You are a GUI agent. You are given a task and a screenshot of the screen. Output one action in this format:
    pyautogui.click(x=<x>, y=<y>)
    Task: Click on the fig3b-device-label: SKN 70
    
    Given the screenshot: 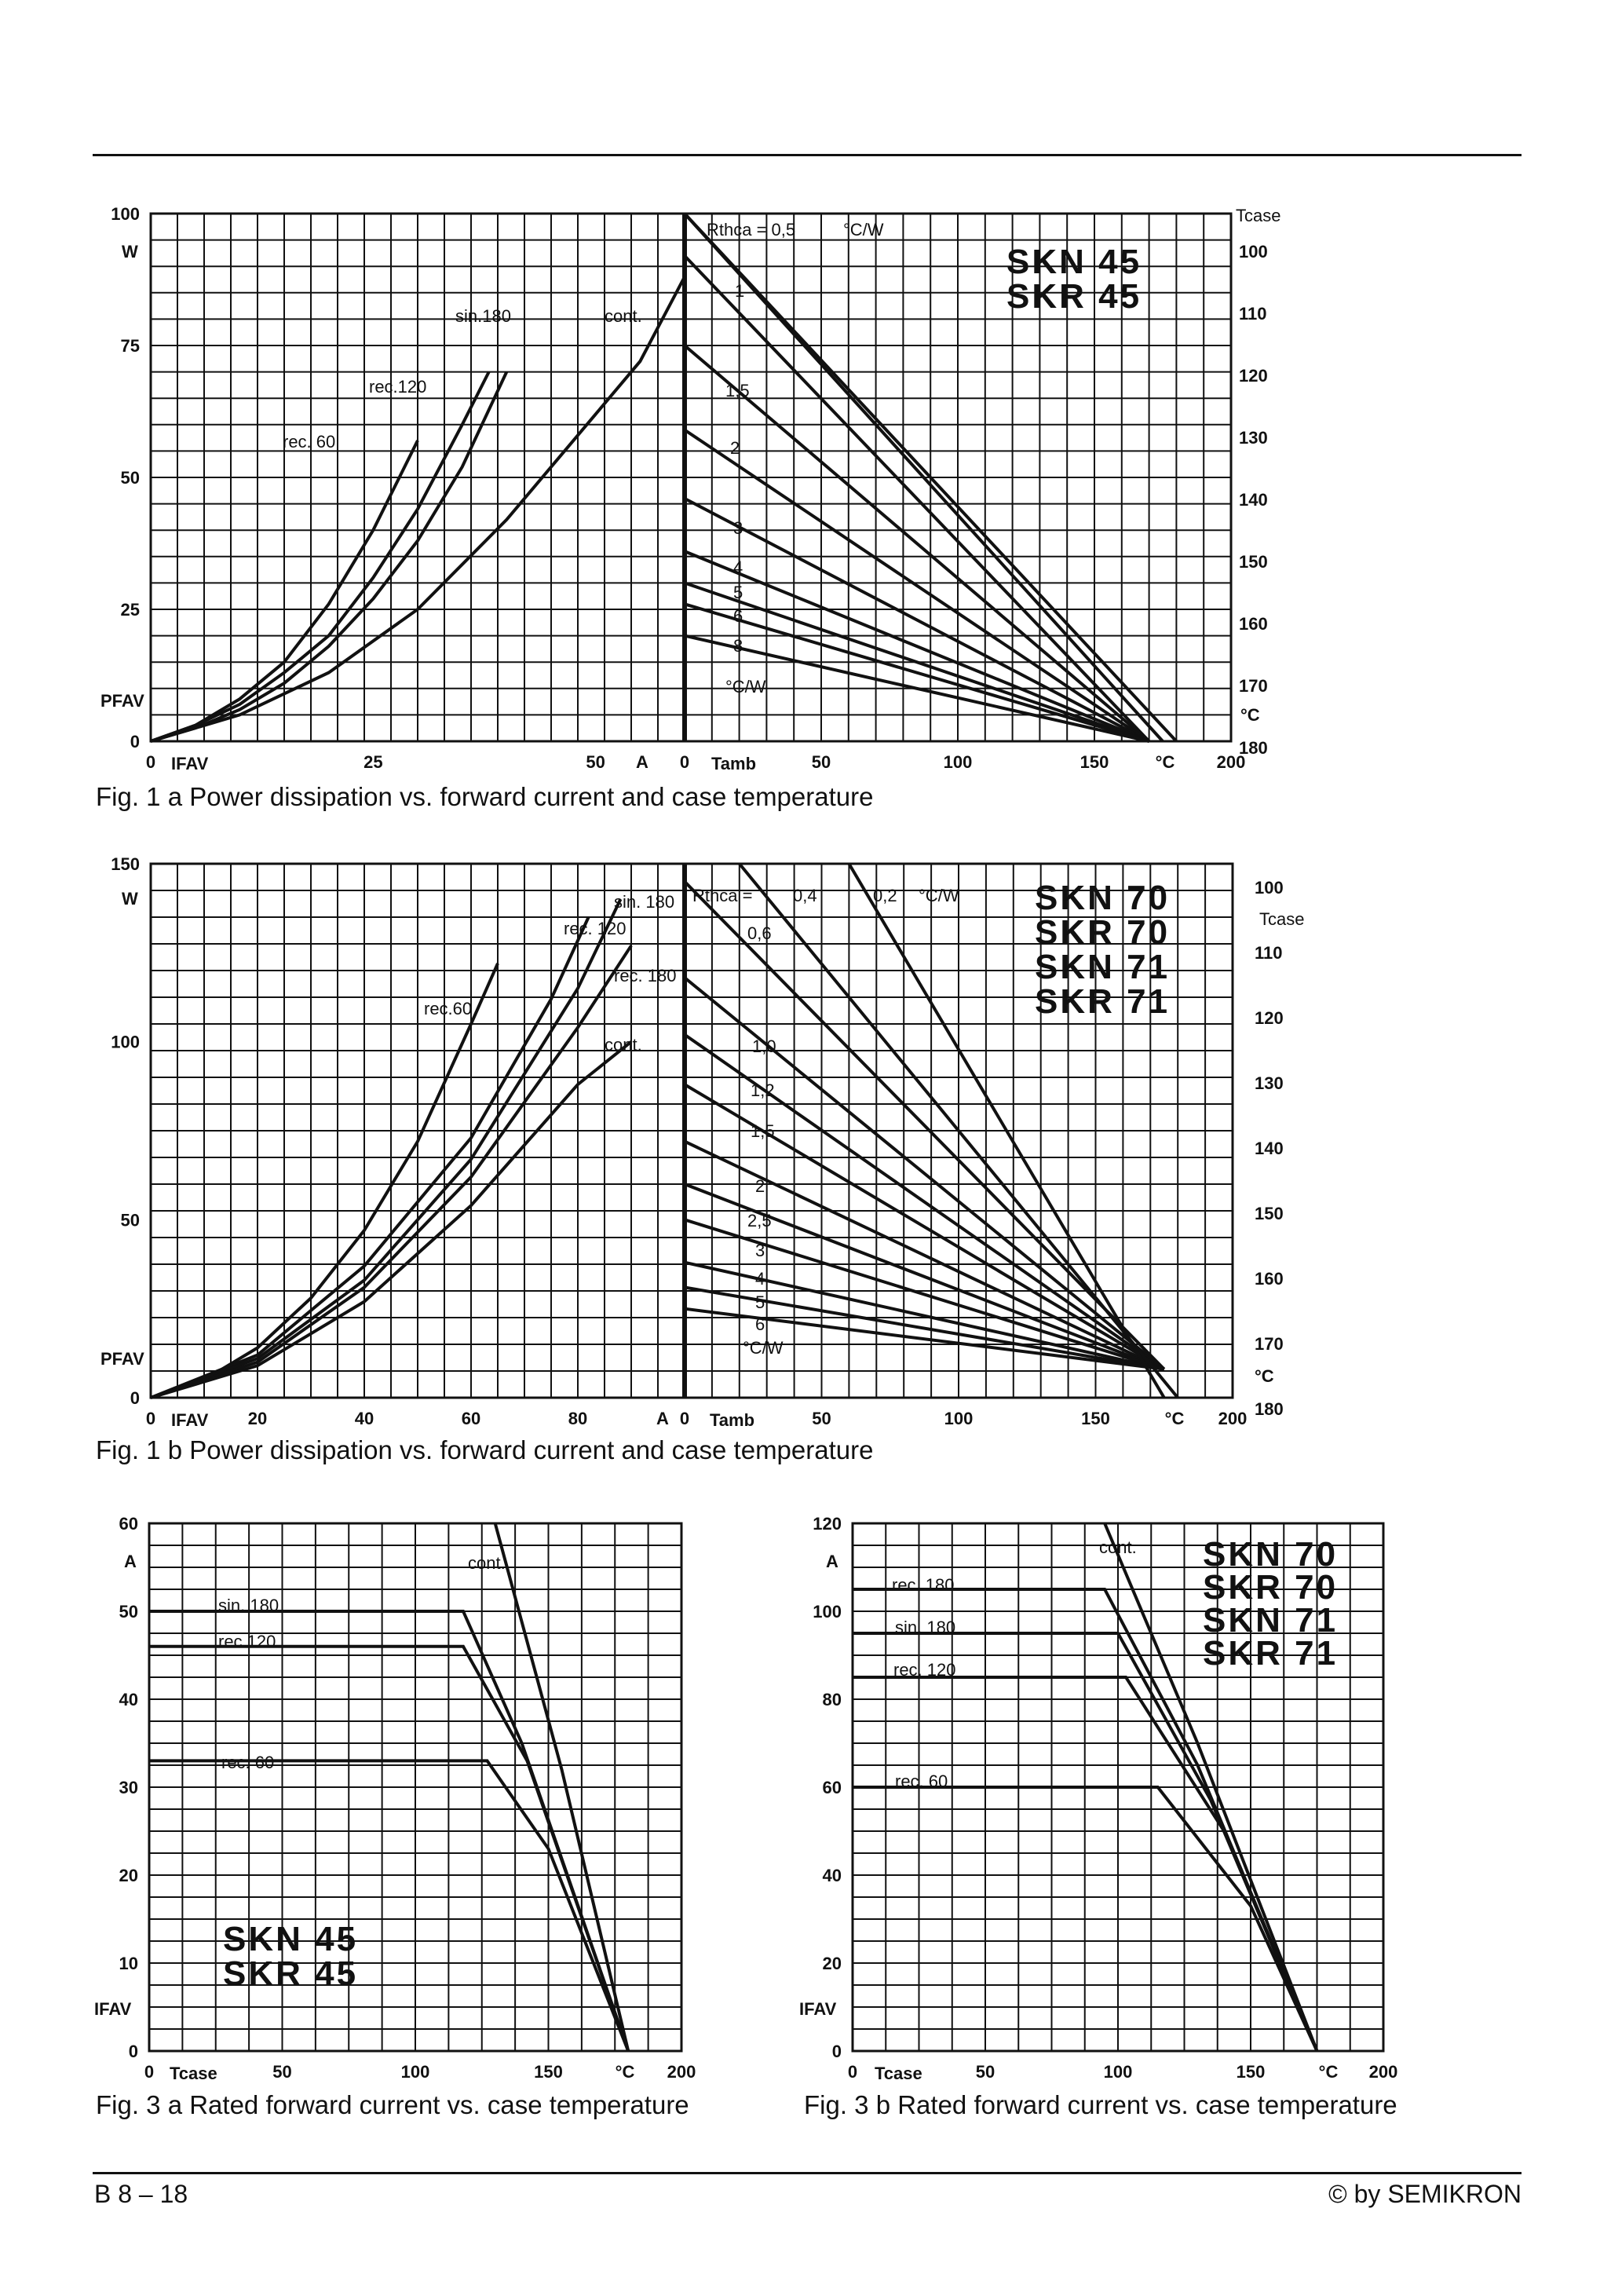 What is the action you would take?
    pyautogui.click(x=1270, y=1555)
    